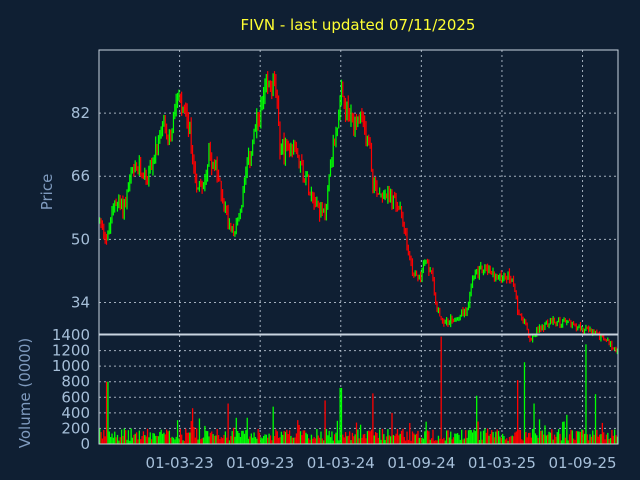 The width and height of the screenshot is (640, 480). I want to click on volume-tick-label: 200, so click(75, 428).